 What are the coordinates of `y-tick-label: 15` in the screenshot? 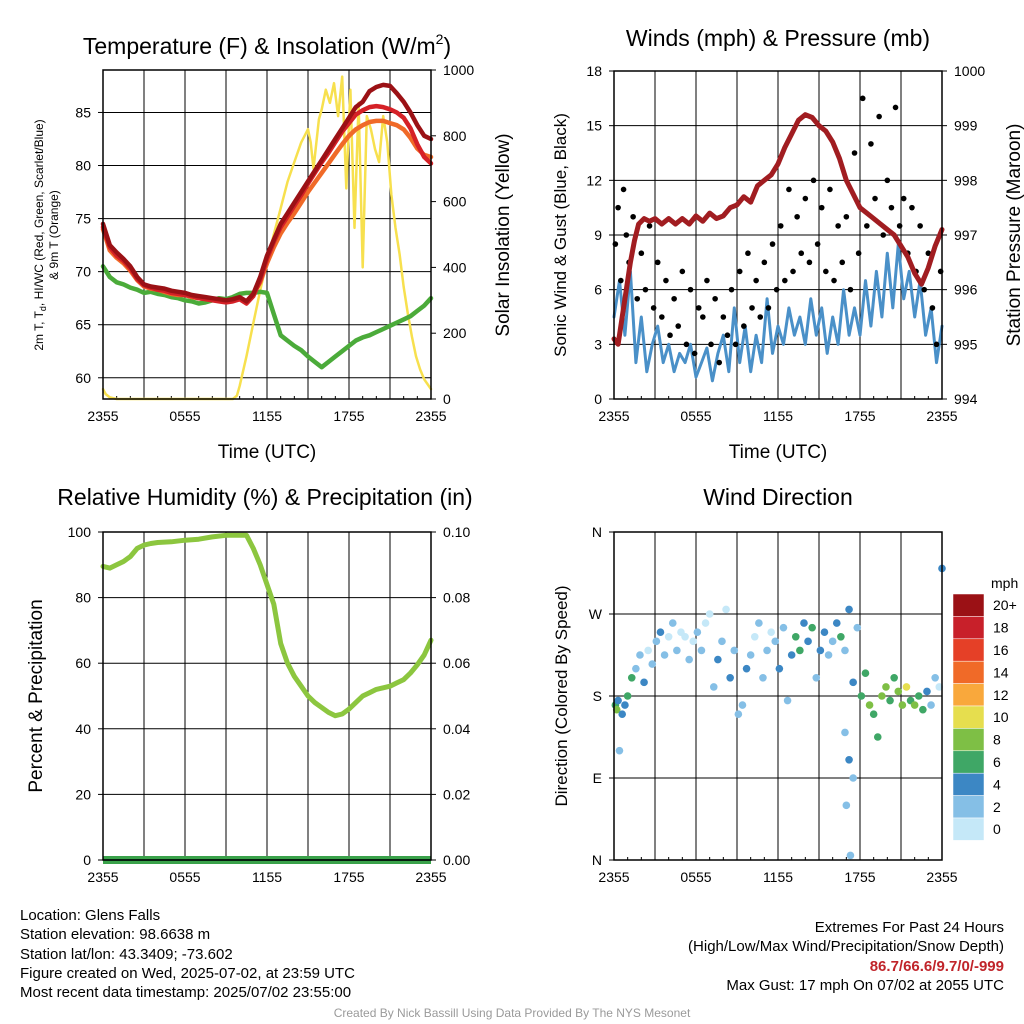 It's located at (594, 126).